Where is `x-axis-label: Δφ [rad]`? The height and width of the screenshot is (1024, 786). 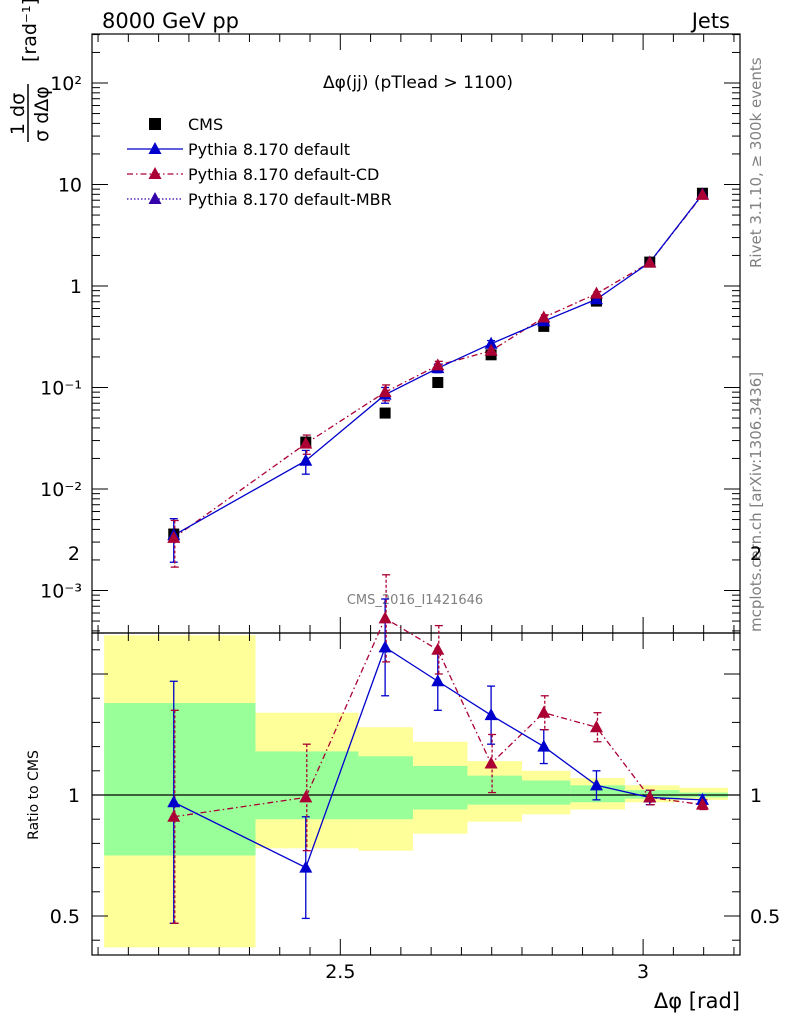 x-axis-label: Δφ [rad] is located at coordinates (697, 1001).